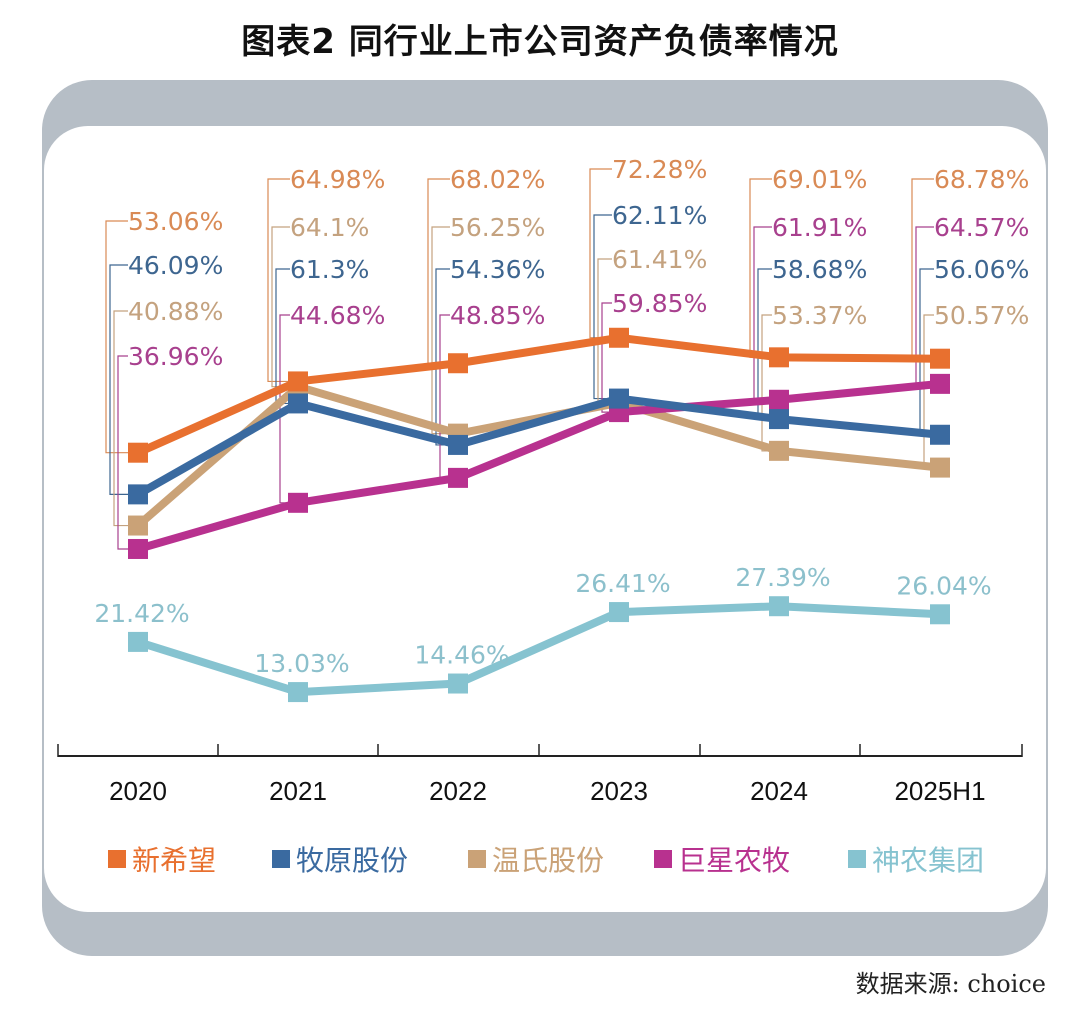  I want to click on legend-label: 牧原股份, so click(352, 860).